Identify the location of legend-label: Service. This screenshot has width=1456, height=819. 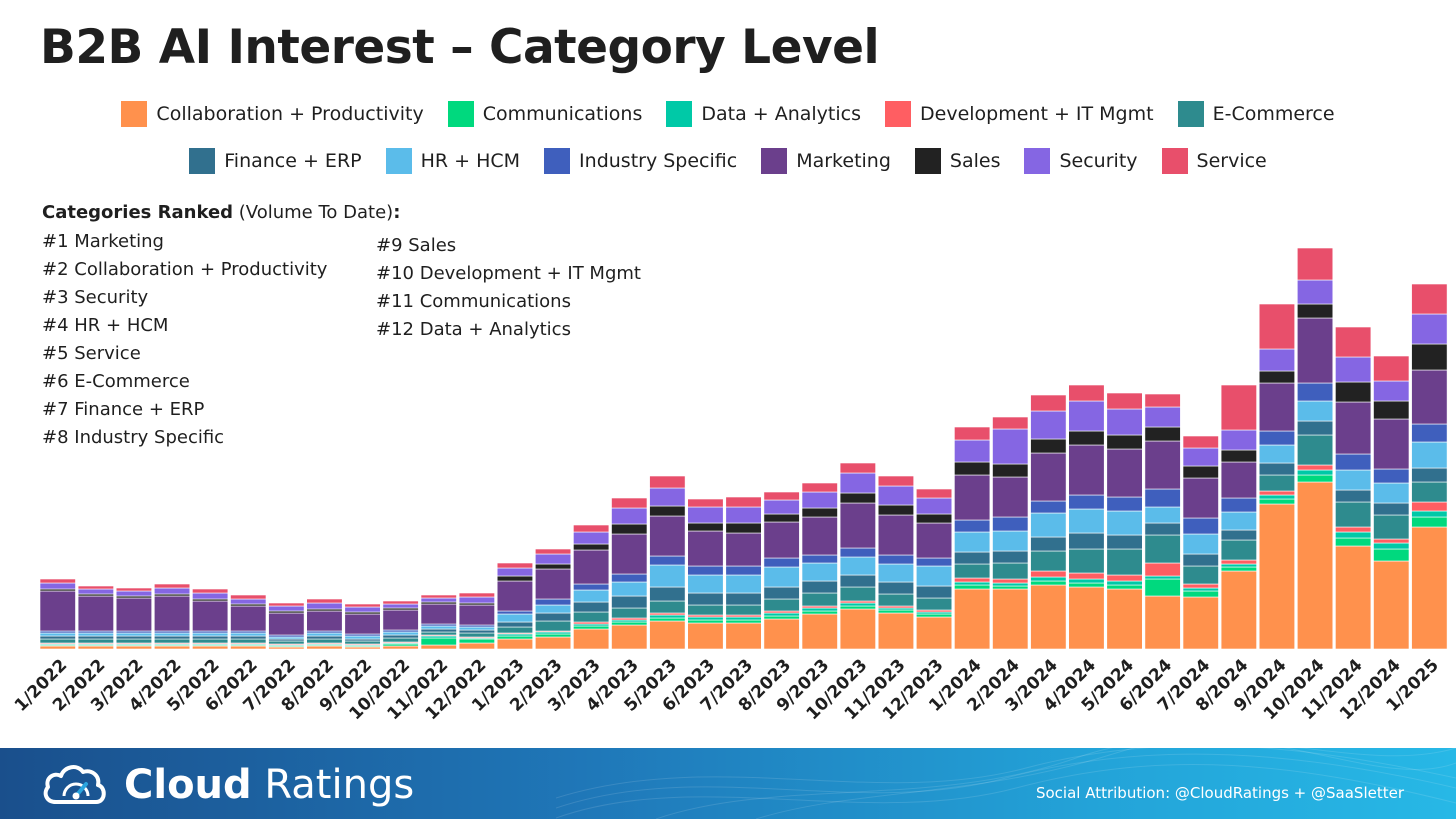
(1231, 161).